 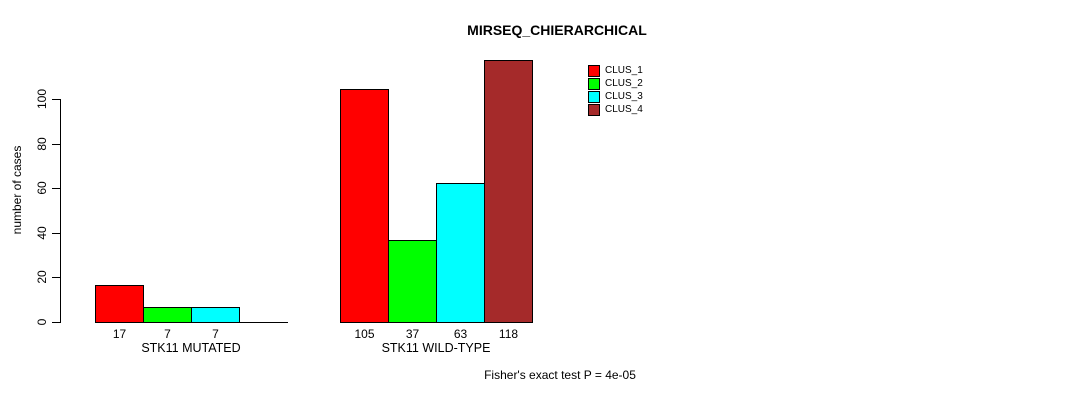 What do you see at coordinates (42, 188) in the screenshot?
I see `y-tick-label: 60` at bounding box center [42, 188].